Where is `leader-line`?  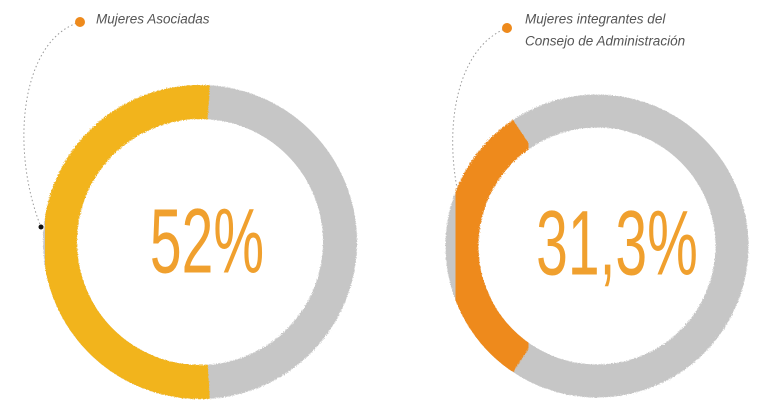 leader-line is located at coordinates (52, 124).